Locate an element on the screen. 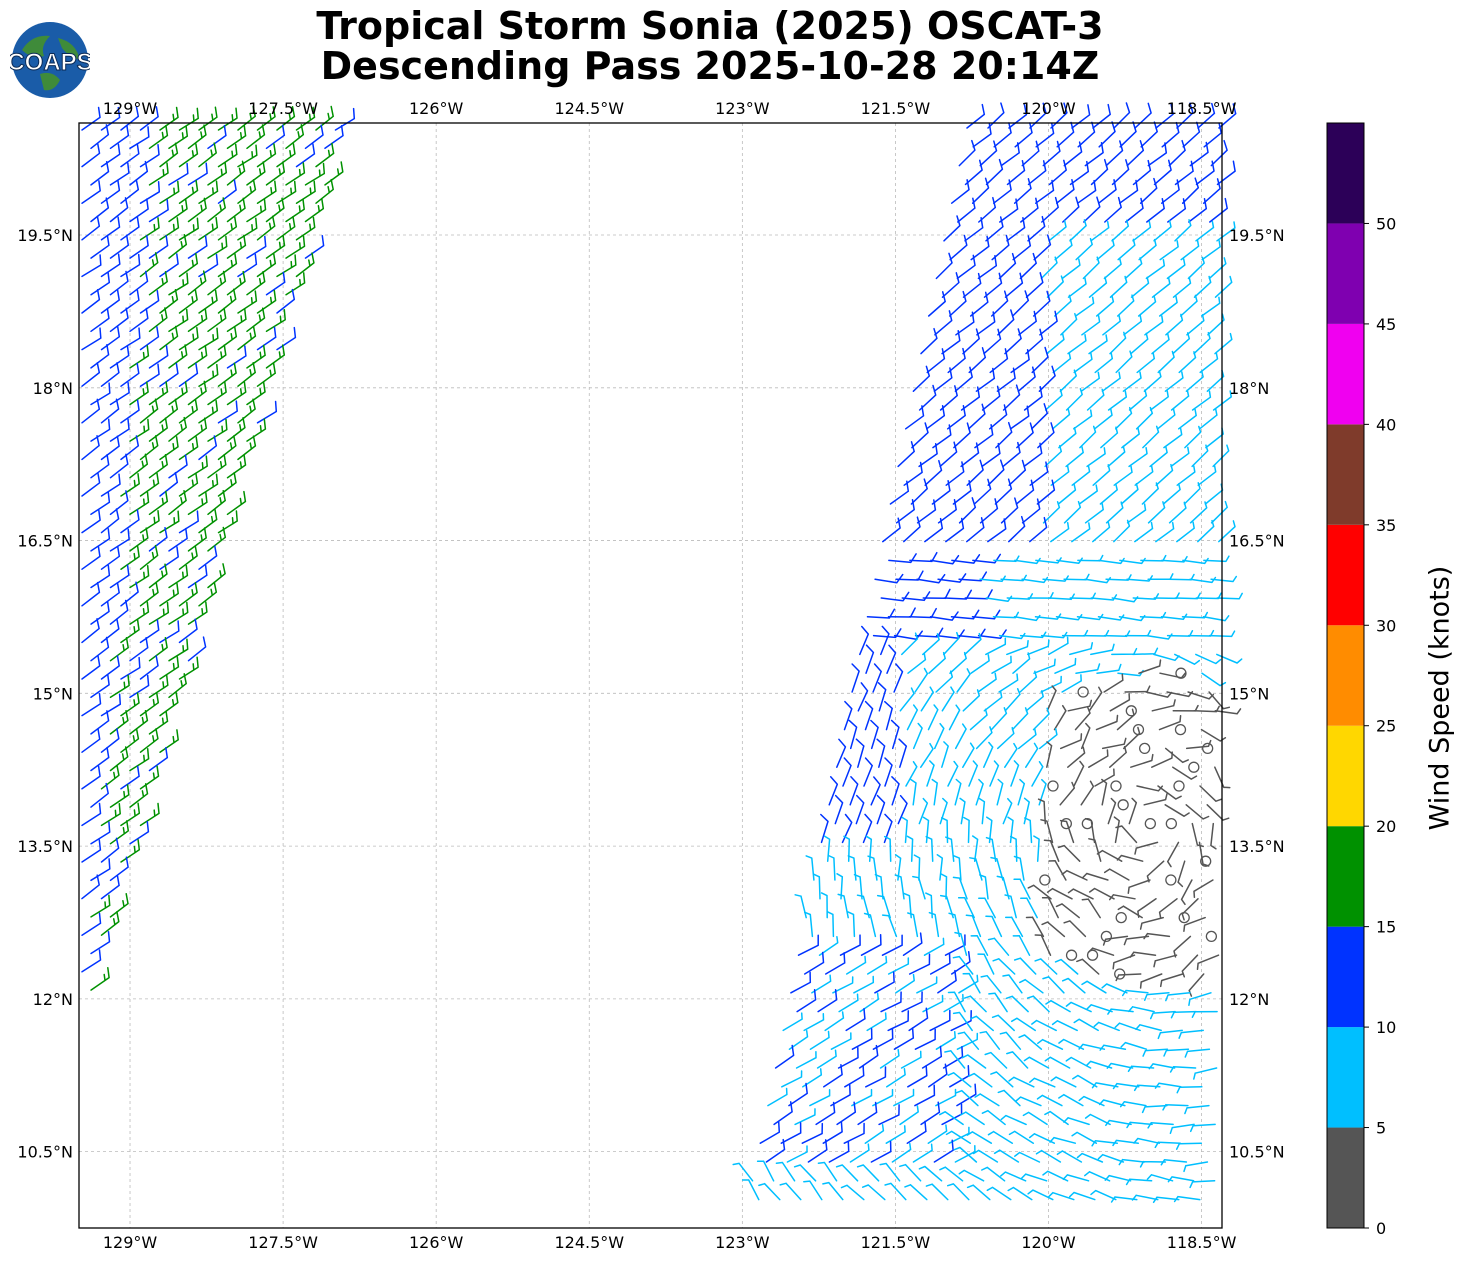 This screenshot has width=1464, height=1264. colorbar-tick-label: 10 is located at coordinates (1386, 1027).